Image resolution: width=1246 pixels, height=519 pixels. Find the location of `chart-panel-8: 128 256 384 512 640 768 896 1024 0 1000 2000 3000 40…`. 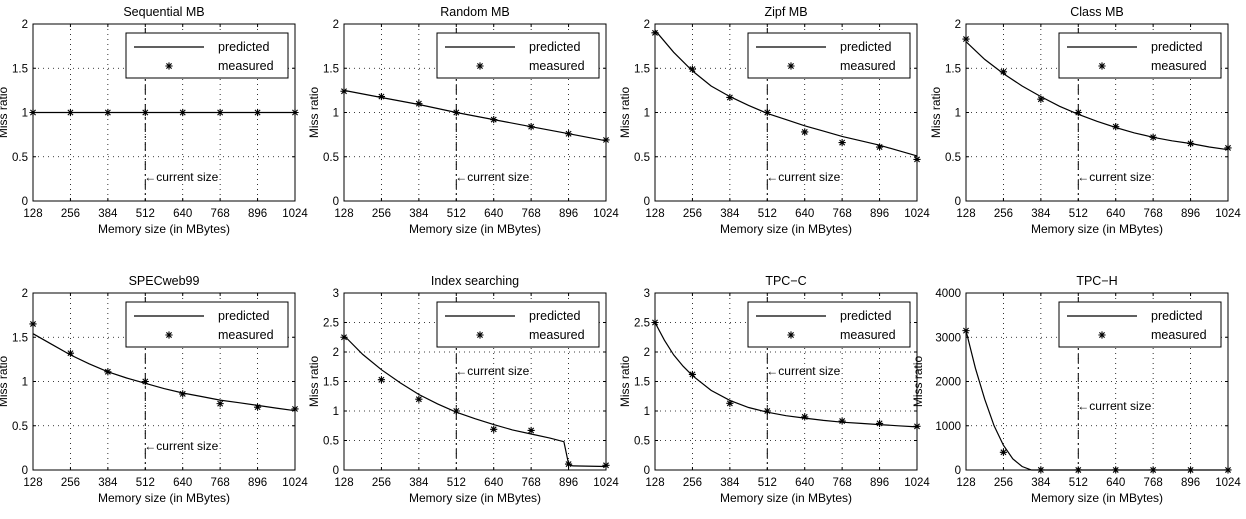

chart-panel-8: 128 256 384 512 640 768 896 1024 0 1000 2000 3000 40… is located at coordinates (1076, 389).